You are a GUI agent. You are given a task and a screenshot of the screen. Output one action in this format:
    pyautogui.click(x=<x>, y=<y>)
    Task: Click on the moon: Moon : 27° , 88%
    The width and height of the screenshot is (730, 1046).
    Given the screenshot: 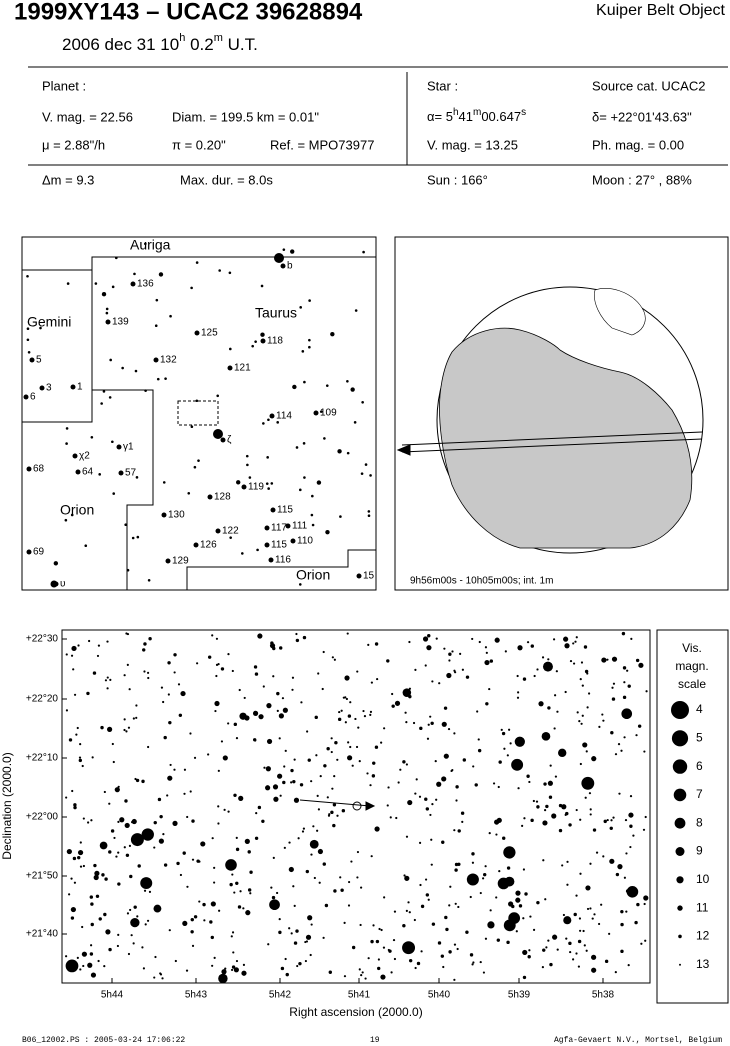 What is the action you would take?
    pyautogui.click(x=642, y=179)
    